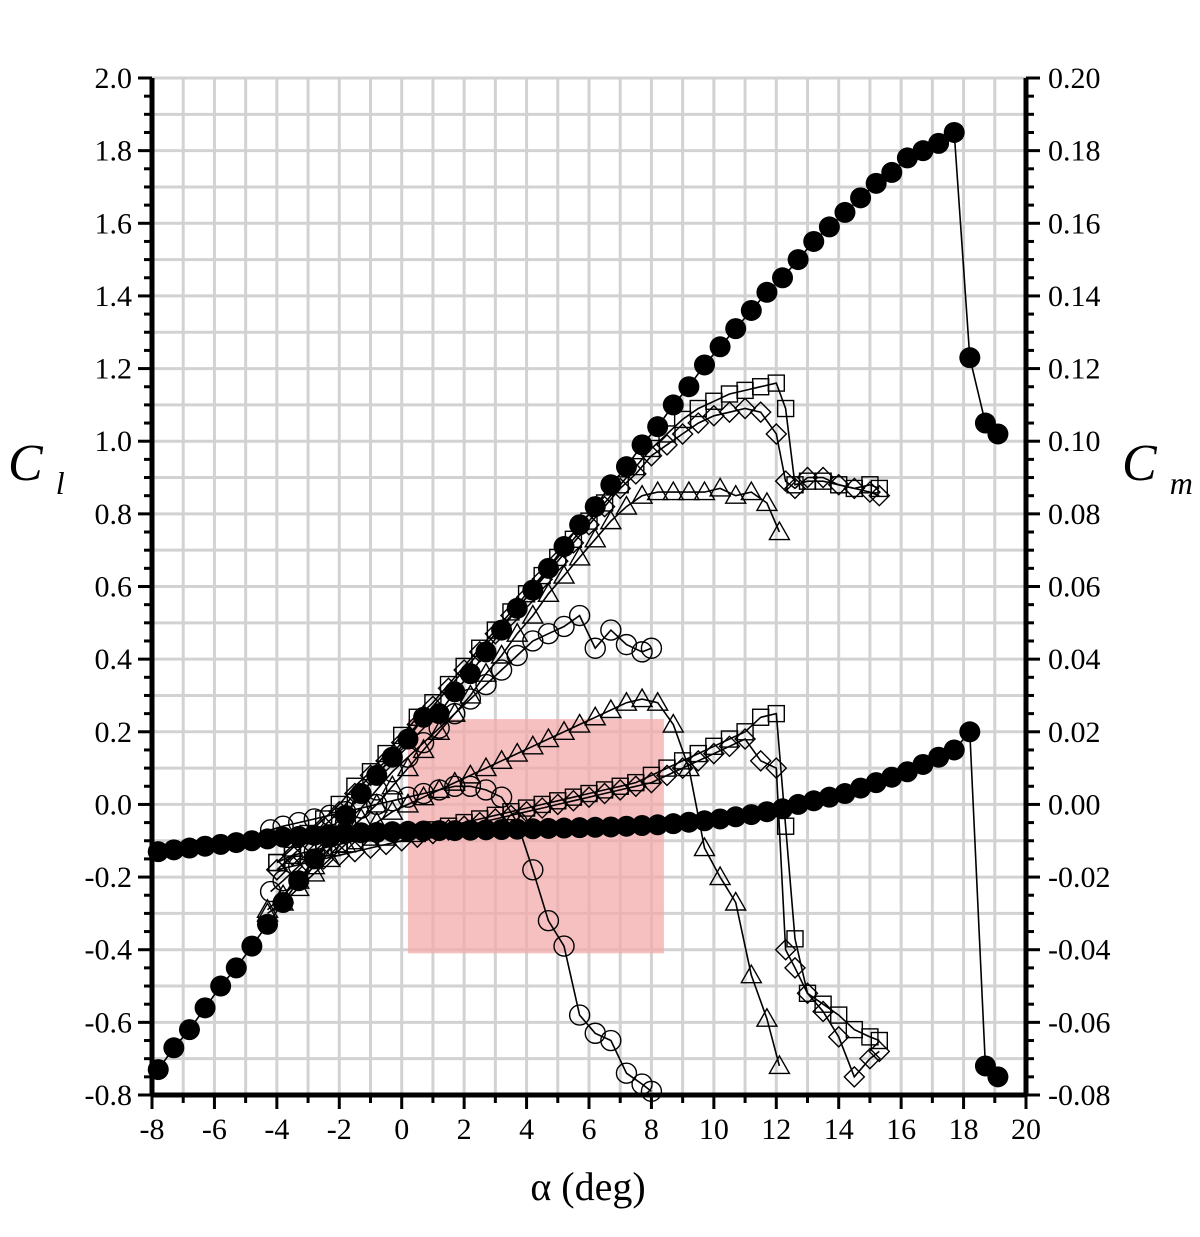  What do you see at coordinates (114, 369) in the screenshot?
I see `y-left-tick-label: 1.2` at bounding box center [114, 369].